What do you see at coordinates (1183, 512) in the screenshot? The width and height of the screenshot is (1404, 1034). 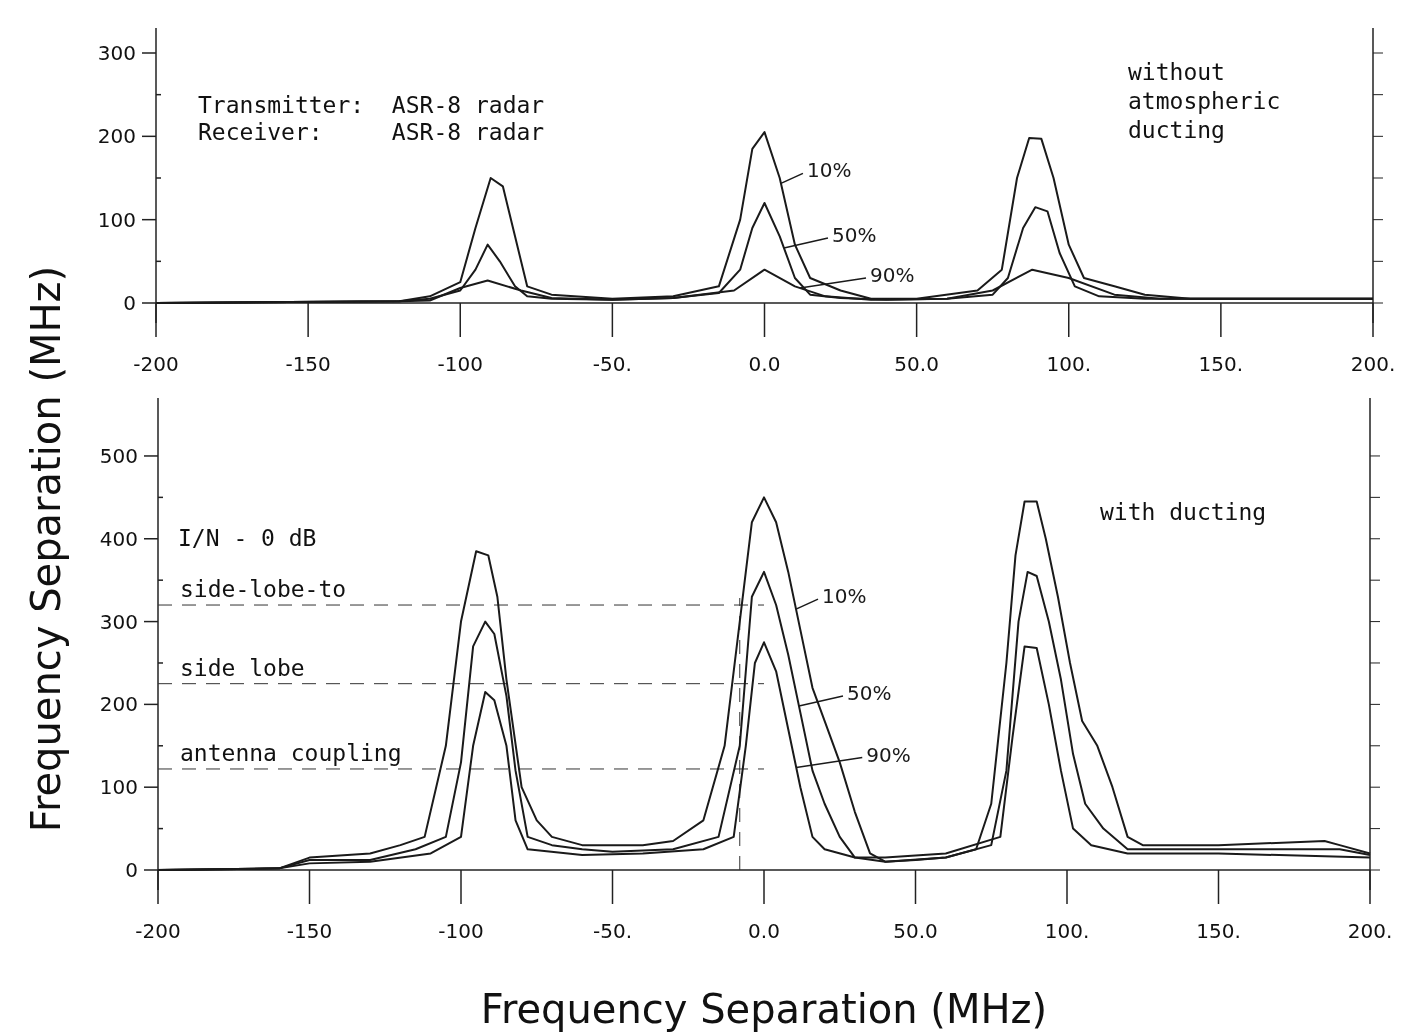 I see `annotation: with ducting` at bounding box center [1183, 512].